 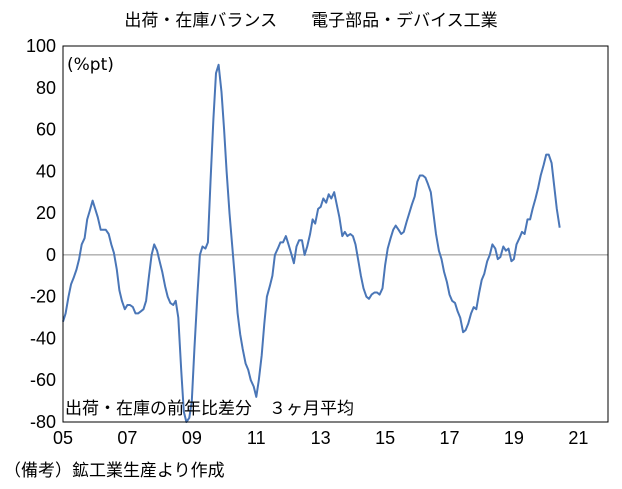 What do you see at coordinates (127, 438) in the screenshot?
I see `x-tick-label: 07` at bounding box center [127, 438].